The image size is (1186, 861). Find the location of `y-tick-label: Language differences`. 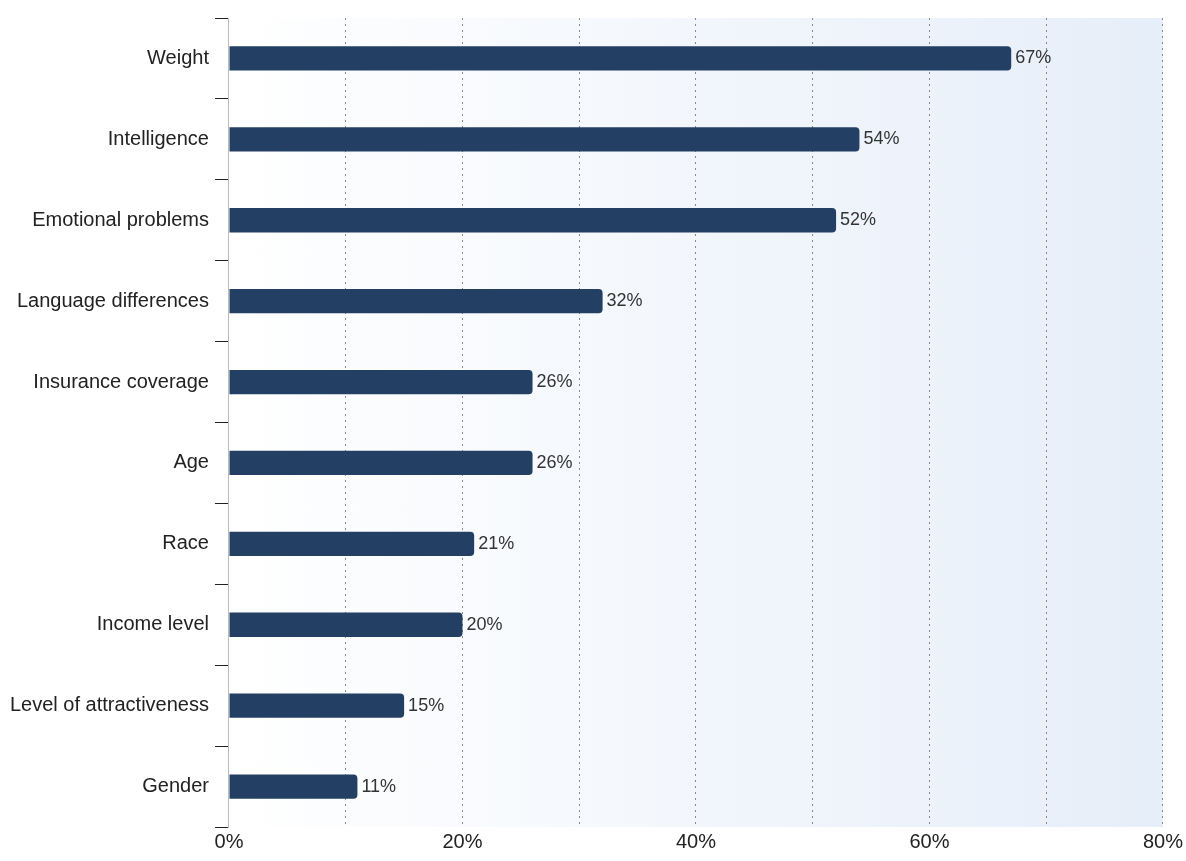

y-tick-label: Language differences is located at coordinates (112, 299).